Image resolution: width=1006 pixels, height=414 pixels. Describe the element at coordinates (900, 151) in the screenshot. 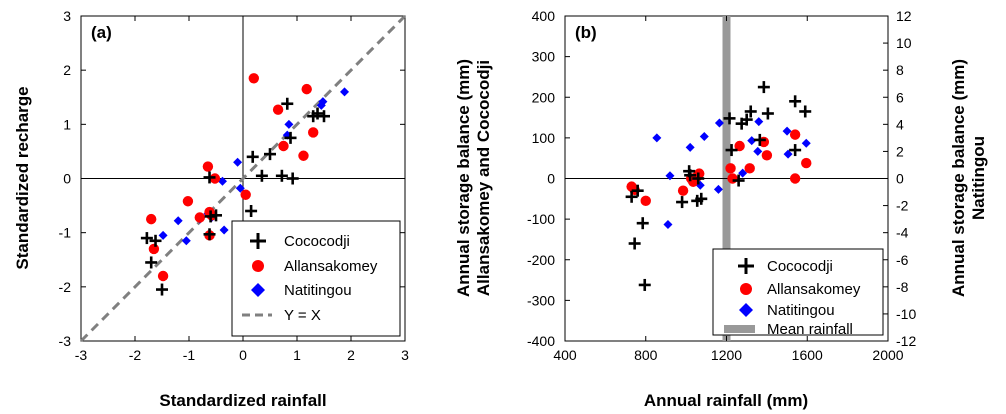

I see `panel-b-right-y-tick-label: 2` at that location.